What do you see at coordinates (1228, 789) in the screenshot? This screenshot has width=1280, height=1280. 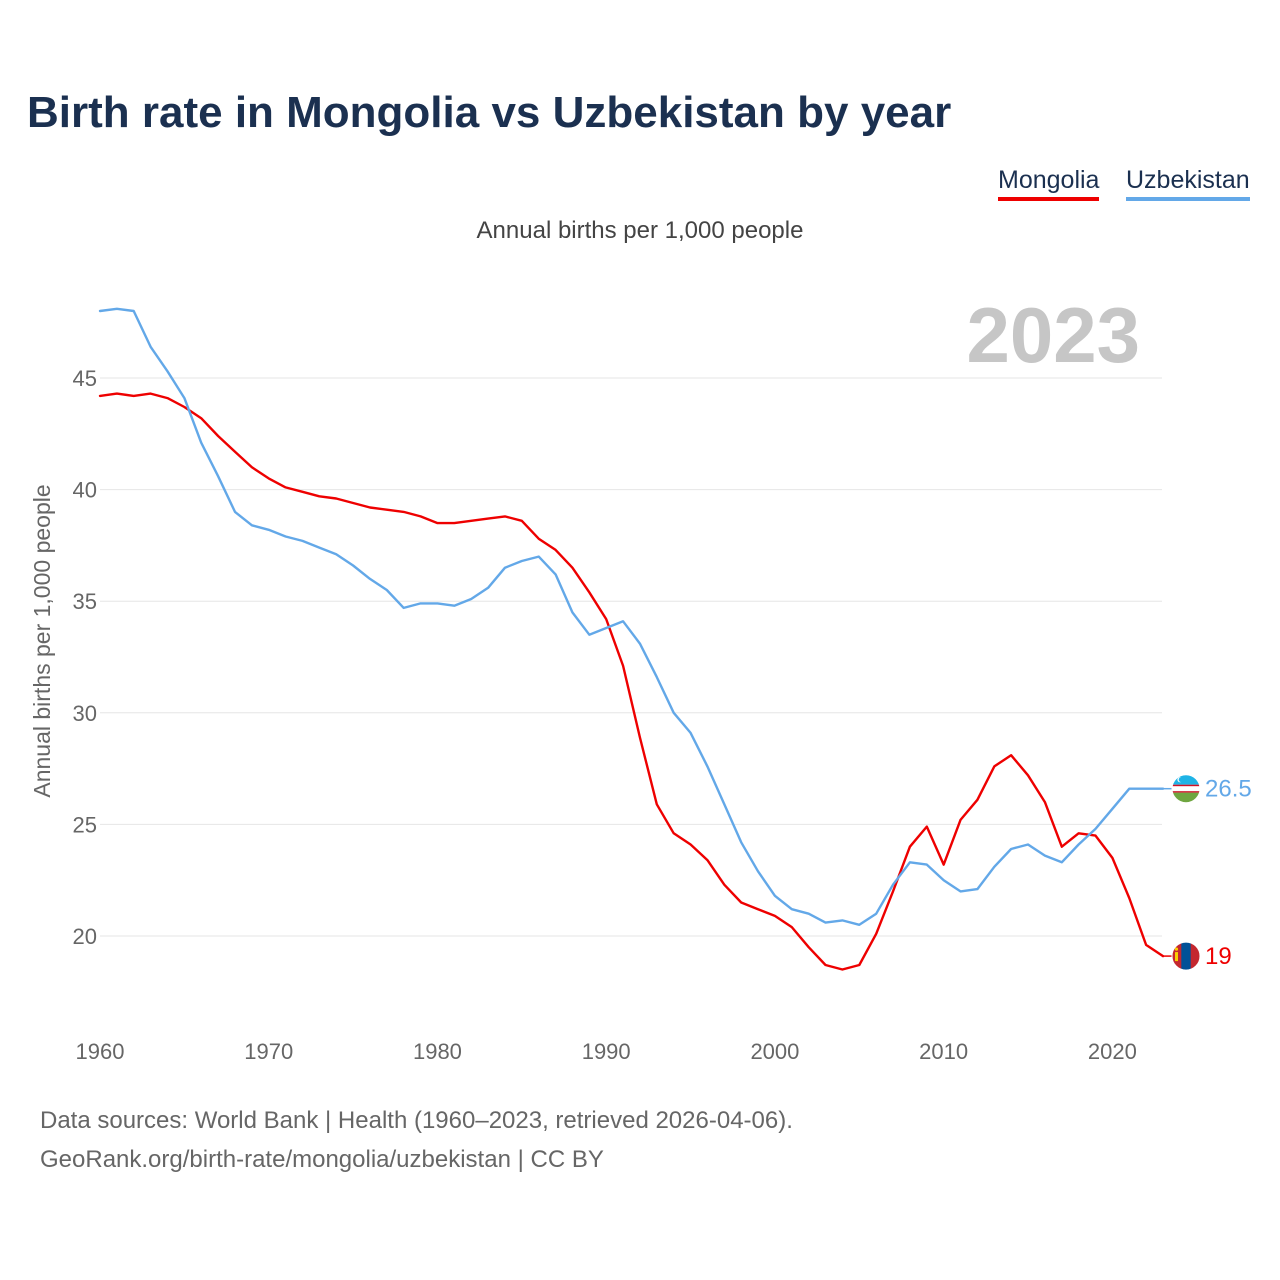 I see `end-value-label-uzbekistan: 26.5` at bounding box center [1228, 789].